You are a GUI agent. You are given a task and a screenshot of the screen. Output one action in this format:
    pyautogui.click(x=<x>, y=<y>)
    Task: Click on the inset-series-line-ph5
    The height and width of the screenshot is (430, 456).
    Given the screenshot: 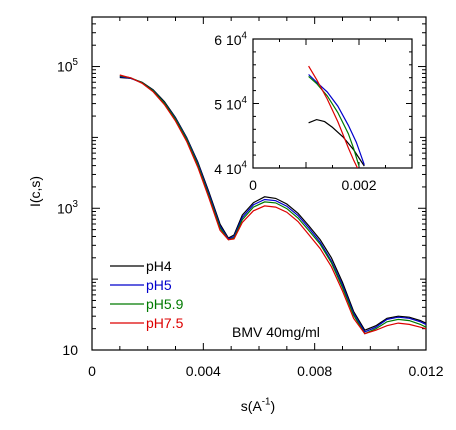 What is the action you would take?
    pyautogui.click(x=336, y=120)
    